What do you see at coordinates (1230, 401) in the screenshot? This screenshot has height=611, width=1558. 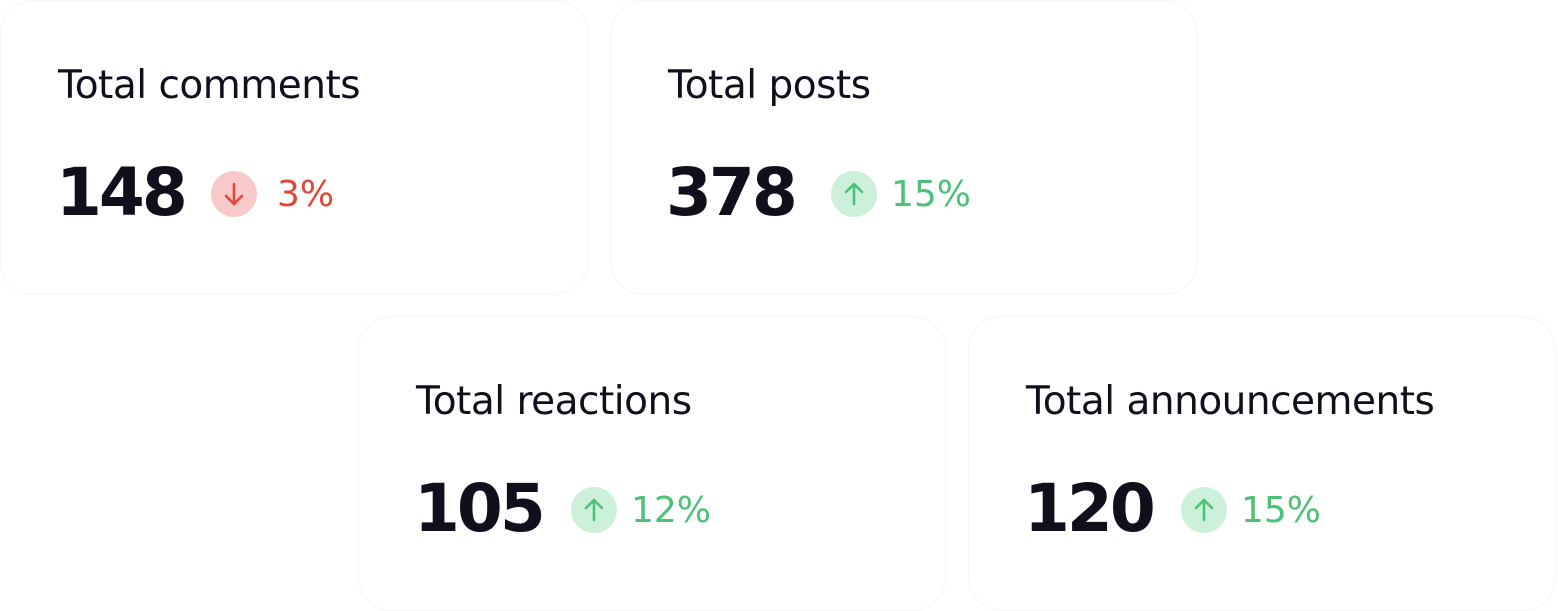 I see `card-title: Total announcements` at bounding box center [1230, 401].